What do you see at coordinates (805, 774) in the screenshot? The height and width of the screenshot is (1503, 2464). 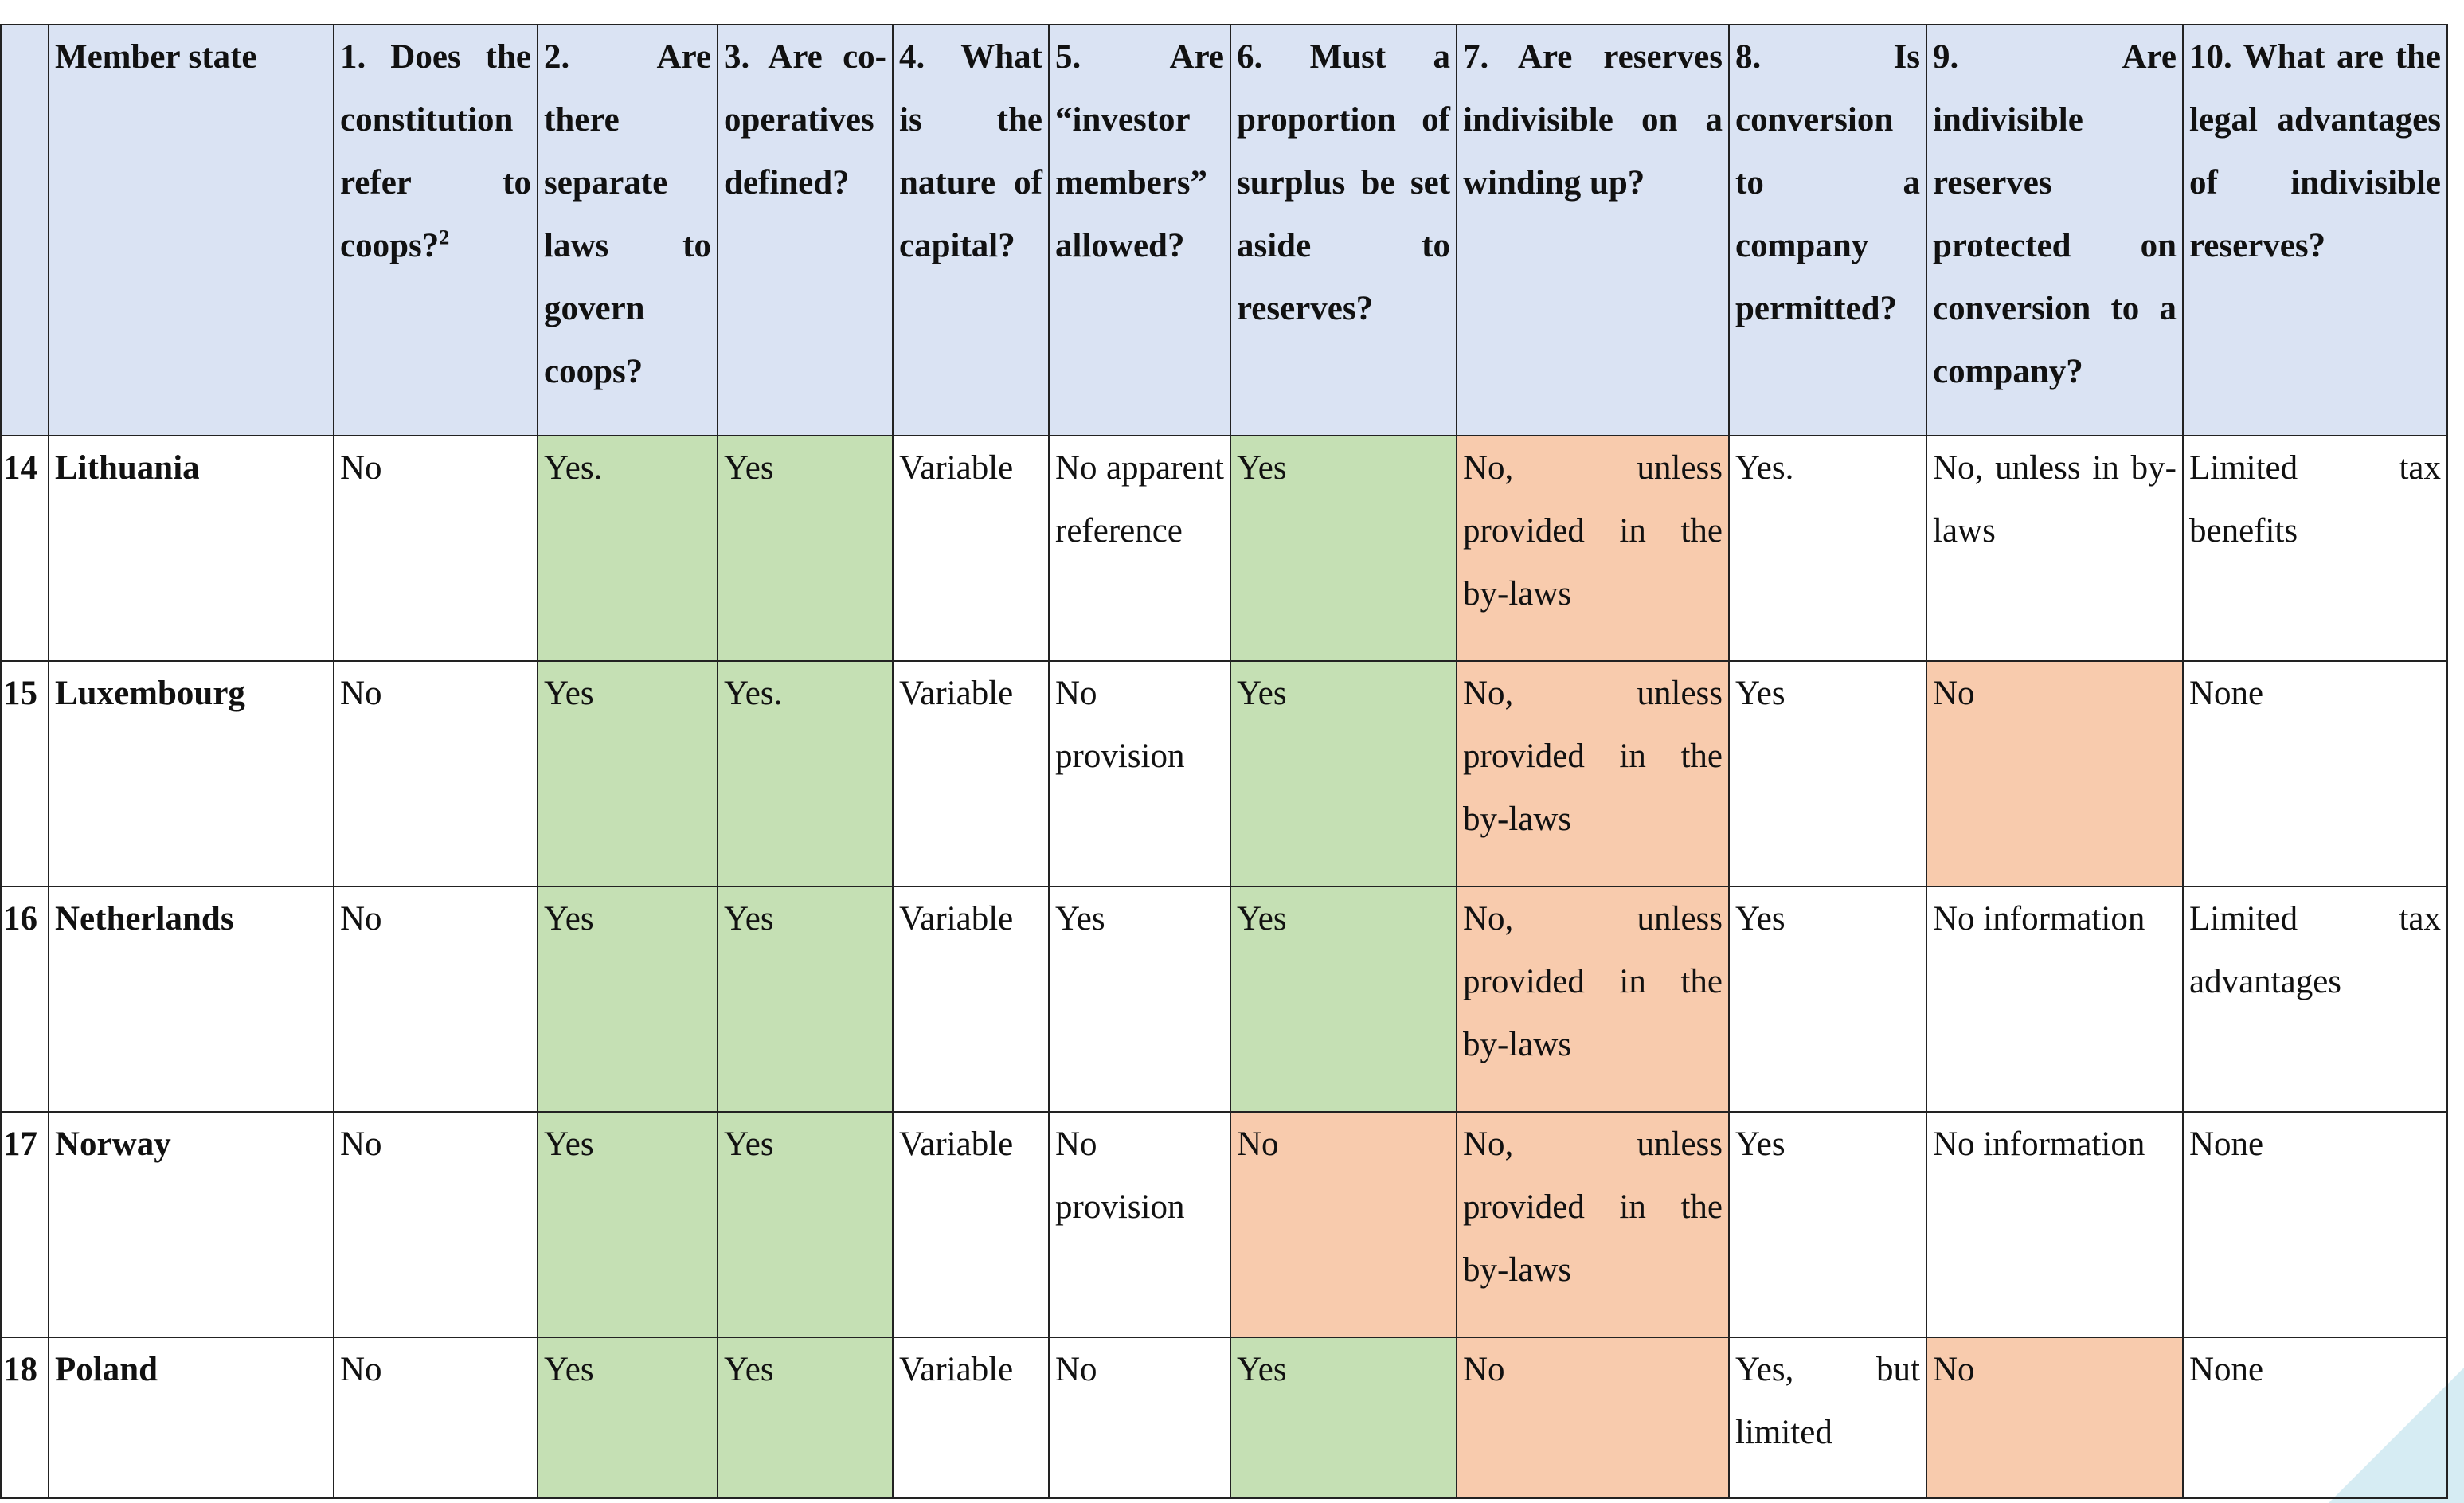 I see `cell-q3: Yes.` at bounding box center [805, 774].